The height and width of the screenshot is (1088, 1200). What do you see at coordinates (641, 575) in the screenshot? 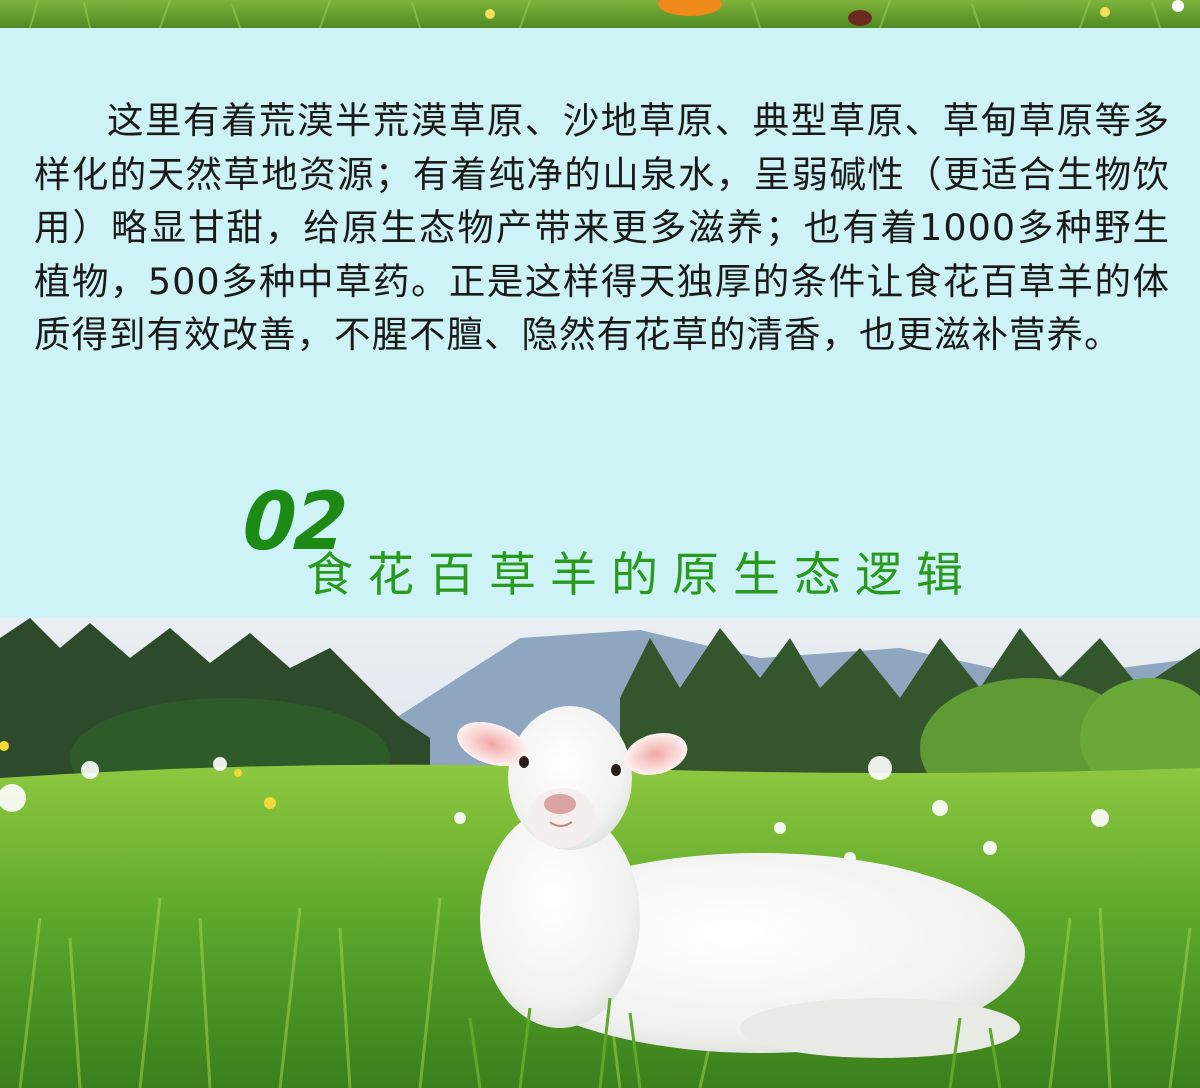
I see `section-title: 食花百草羊的原生态逻辑` at bounding box center [641, 575].